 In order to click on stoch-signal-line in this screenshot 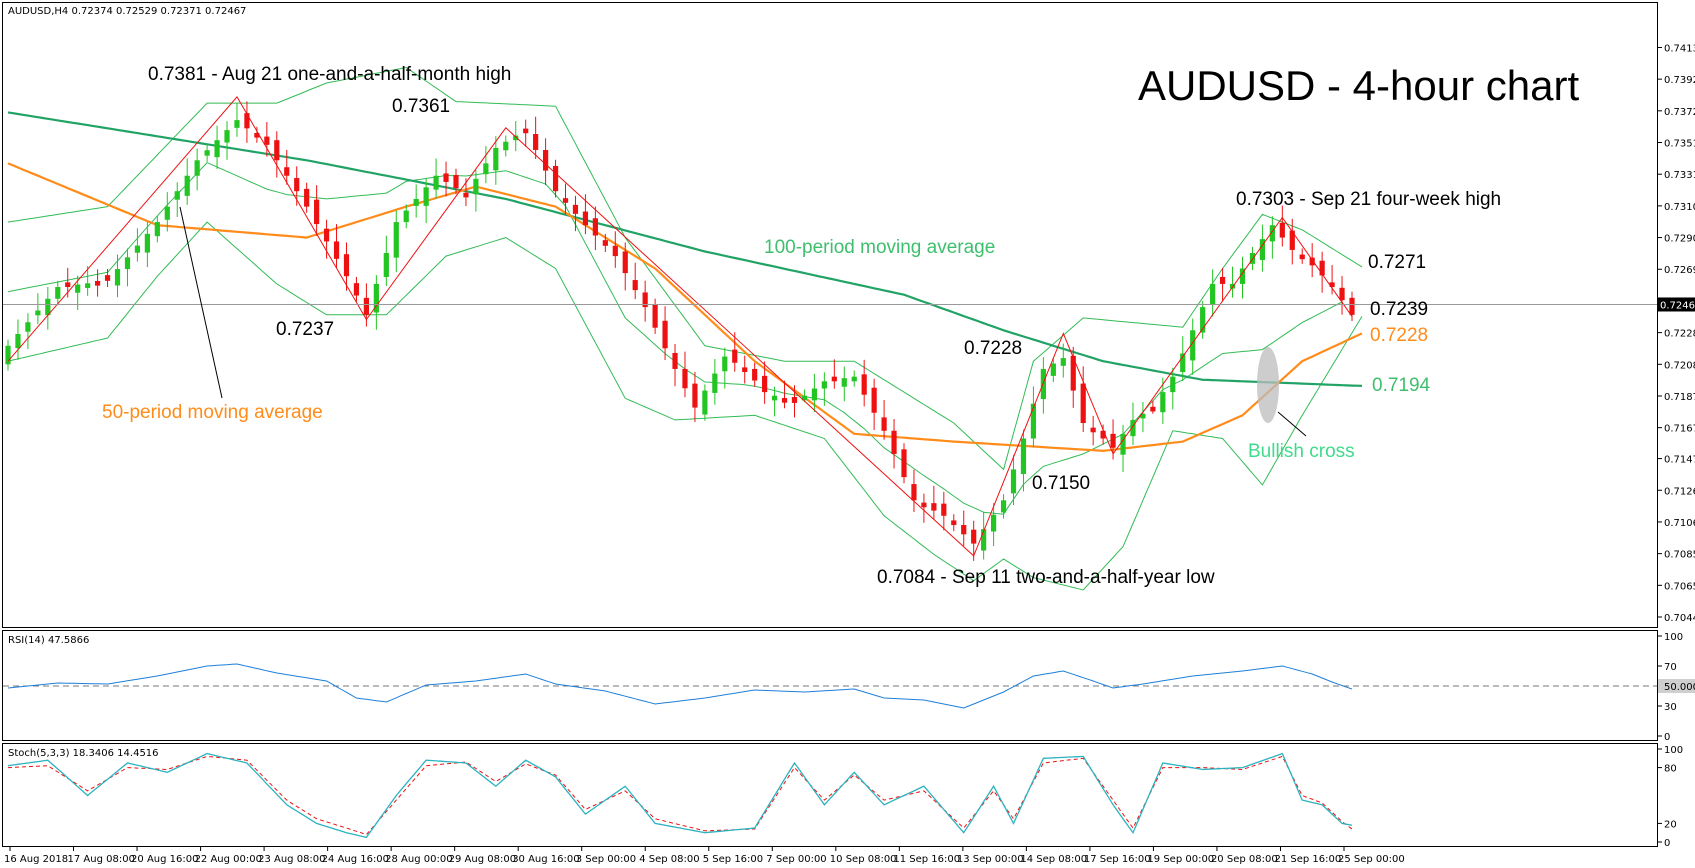, I will do `click(680, 795)`.